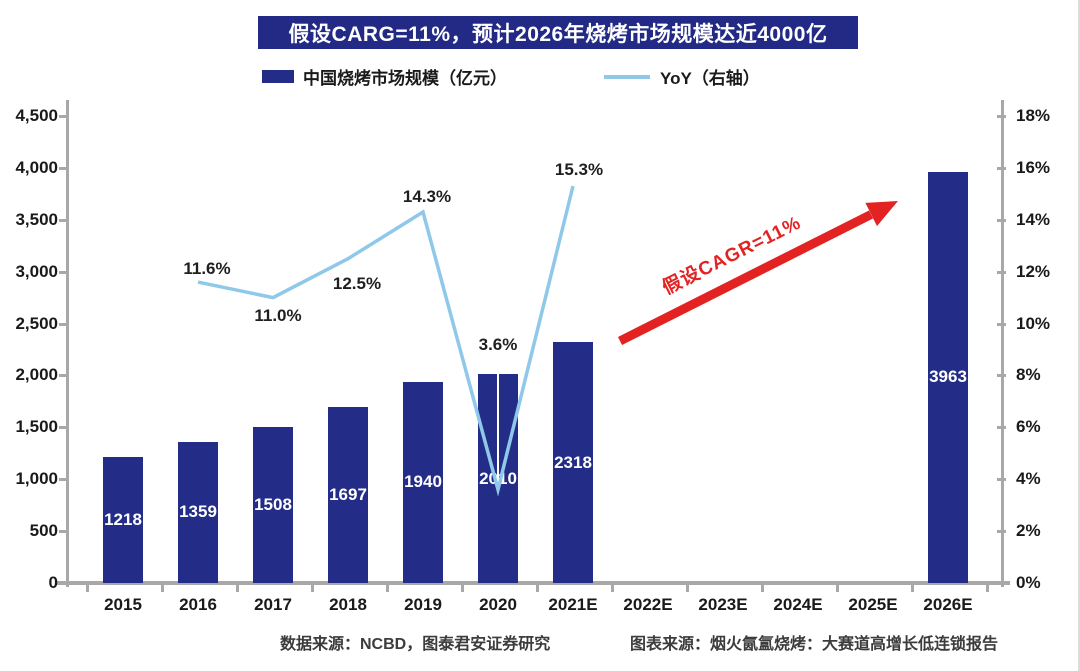 The height and width of the screenshot is (671, 1080). I want to click on yoy-value-label: 14.3%, so click(427, 196).